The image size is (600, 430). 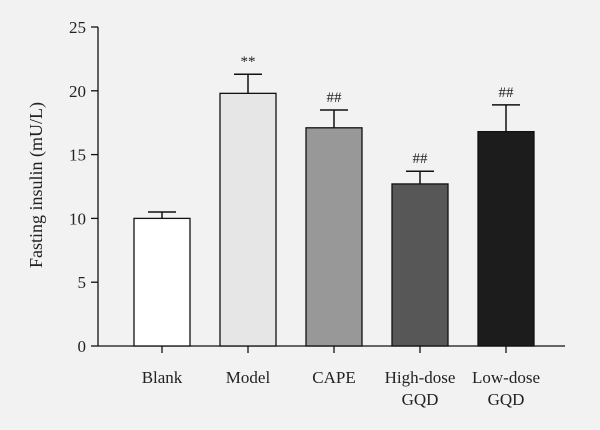 What do you see at coordinates (162, 377) in the screenshot?
I see `x-tick-label: Blank` at bounding box center [162, 377].